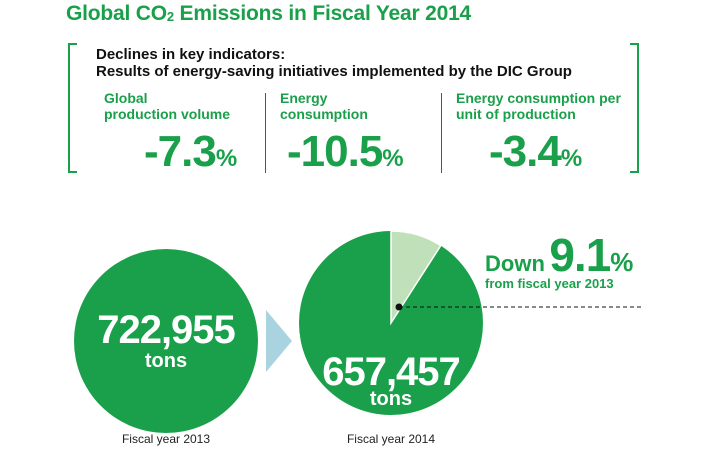 Image resolution: width=720 pixels, height=450 pixels. Describe the element at coordinates (166, 330) in the screenshot. I see `fy2013-value: 722,955` at that location.